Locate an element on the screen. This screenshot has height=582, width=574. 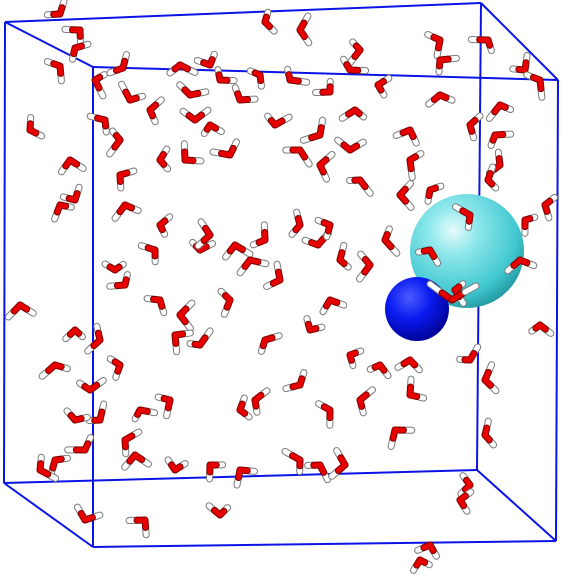
water-molecules-front is located at coordinates (476, 255).